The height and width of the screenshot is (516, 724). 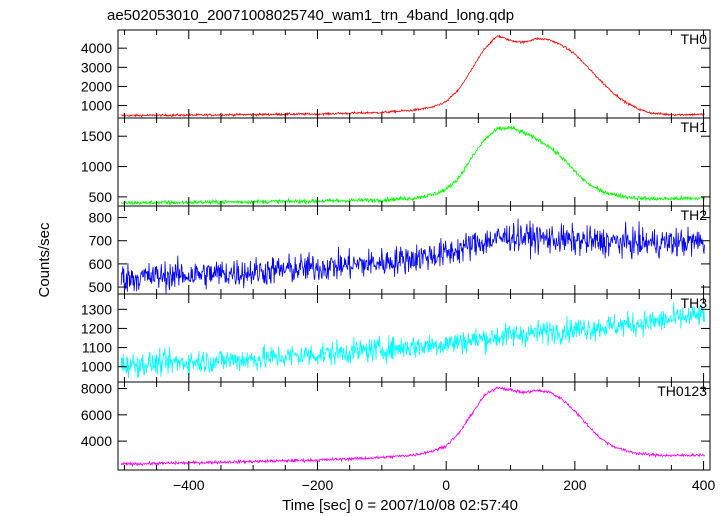 What do you see at coordinates (44, 260) in the screenshot?
I see `y-axis-label: Counts/sec` at bounding box center [44, 260].